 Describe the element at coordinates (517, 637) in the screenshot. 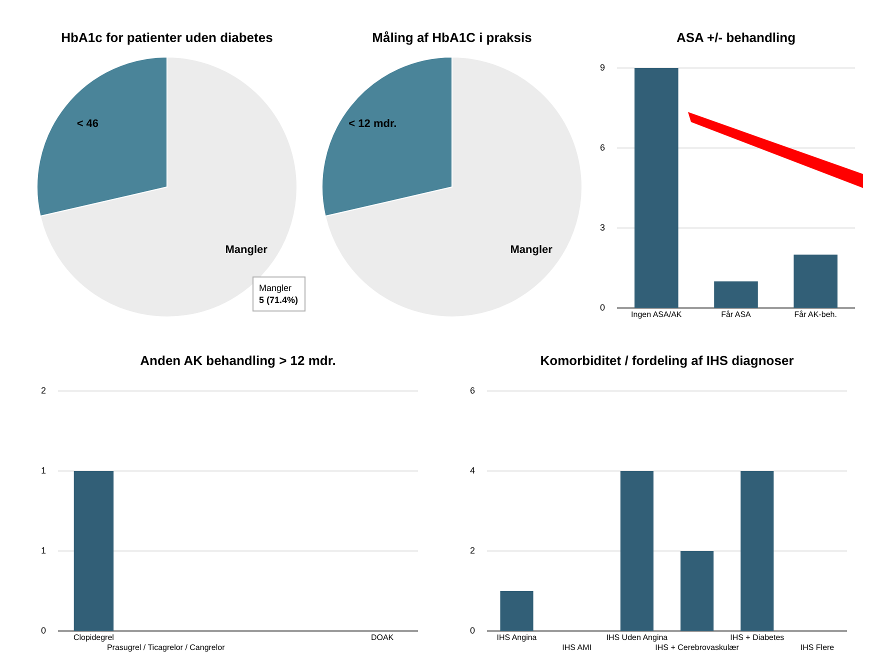

I see `x-tick-label: IHS Angina` at that location.